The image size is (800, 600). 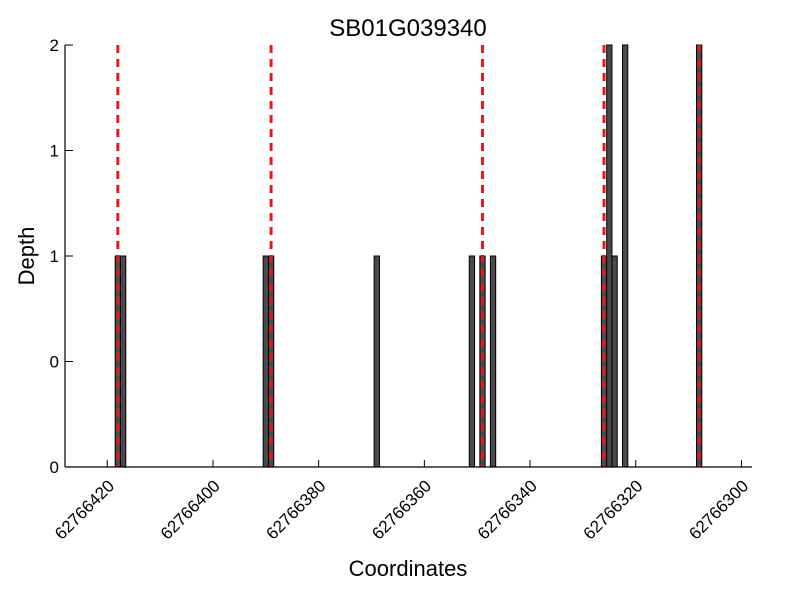 I want to click on y-axis-ticks: 0 0 1 1 2, so click(x=61, y=256).